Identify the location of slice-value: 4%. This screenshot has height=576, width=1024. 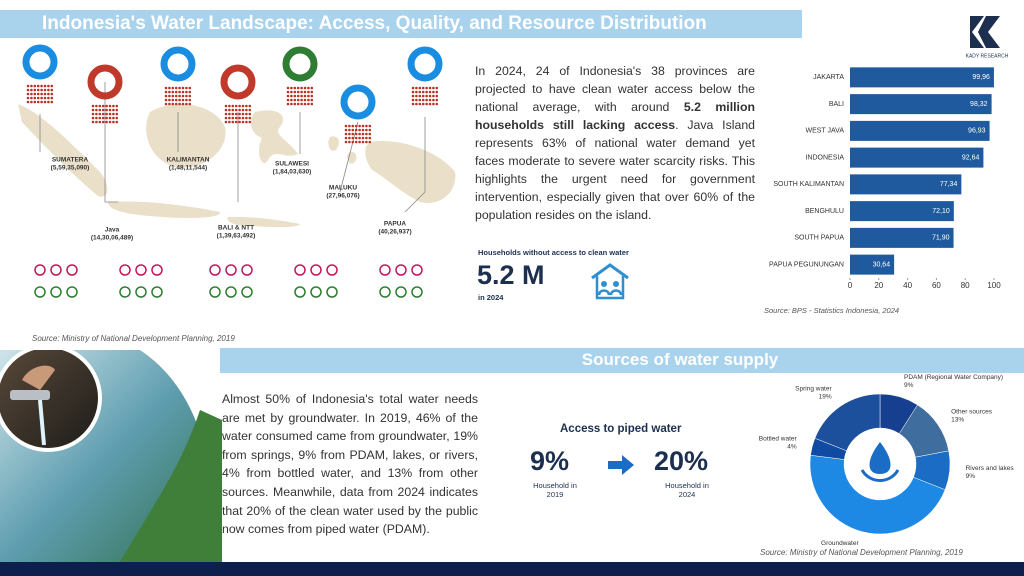
(792, 446).